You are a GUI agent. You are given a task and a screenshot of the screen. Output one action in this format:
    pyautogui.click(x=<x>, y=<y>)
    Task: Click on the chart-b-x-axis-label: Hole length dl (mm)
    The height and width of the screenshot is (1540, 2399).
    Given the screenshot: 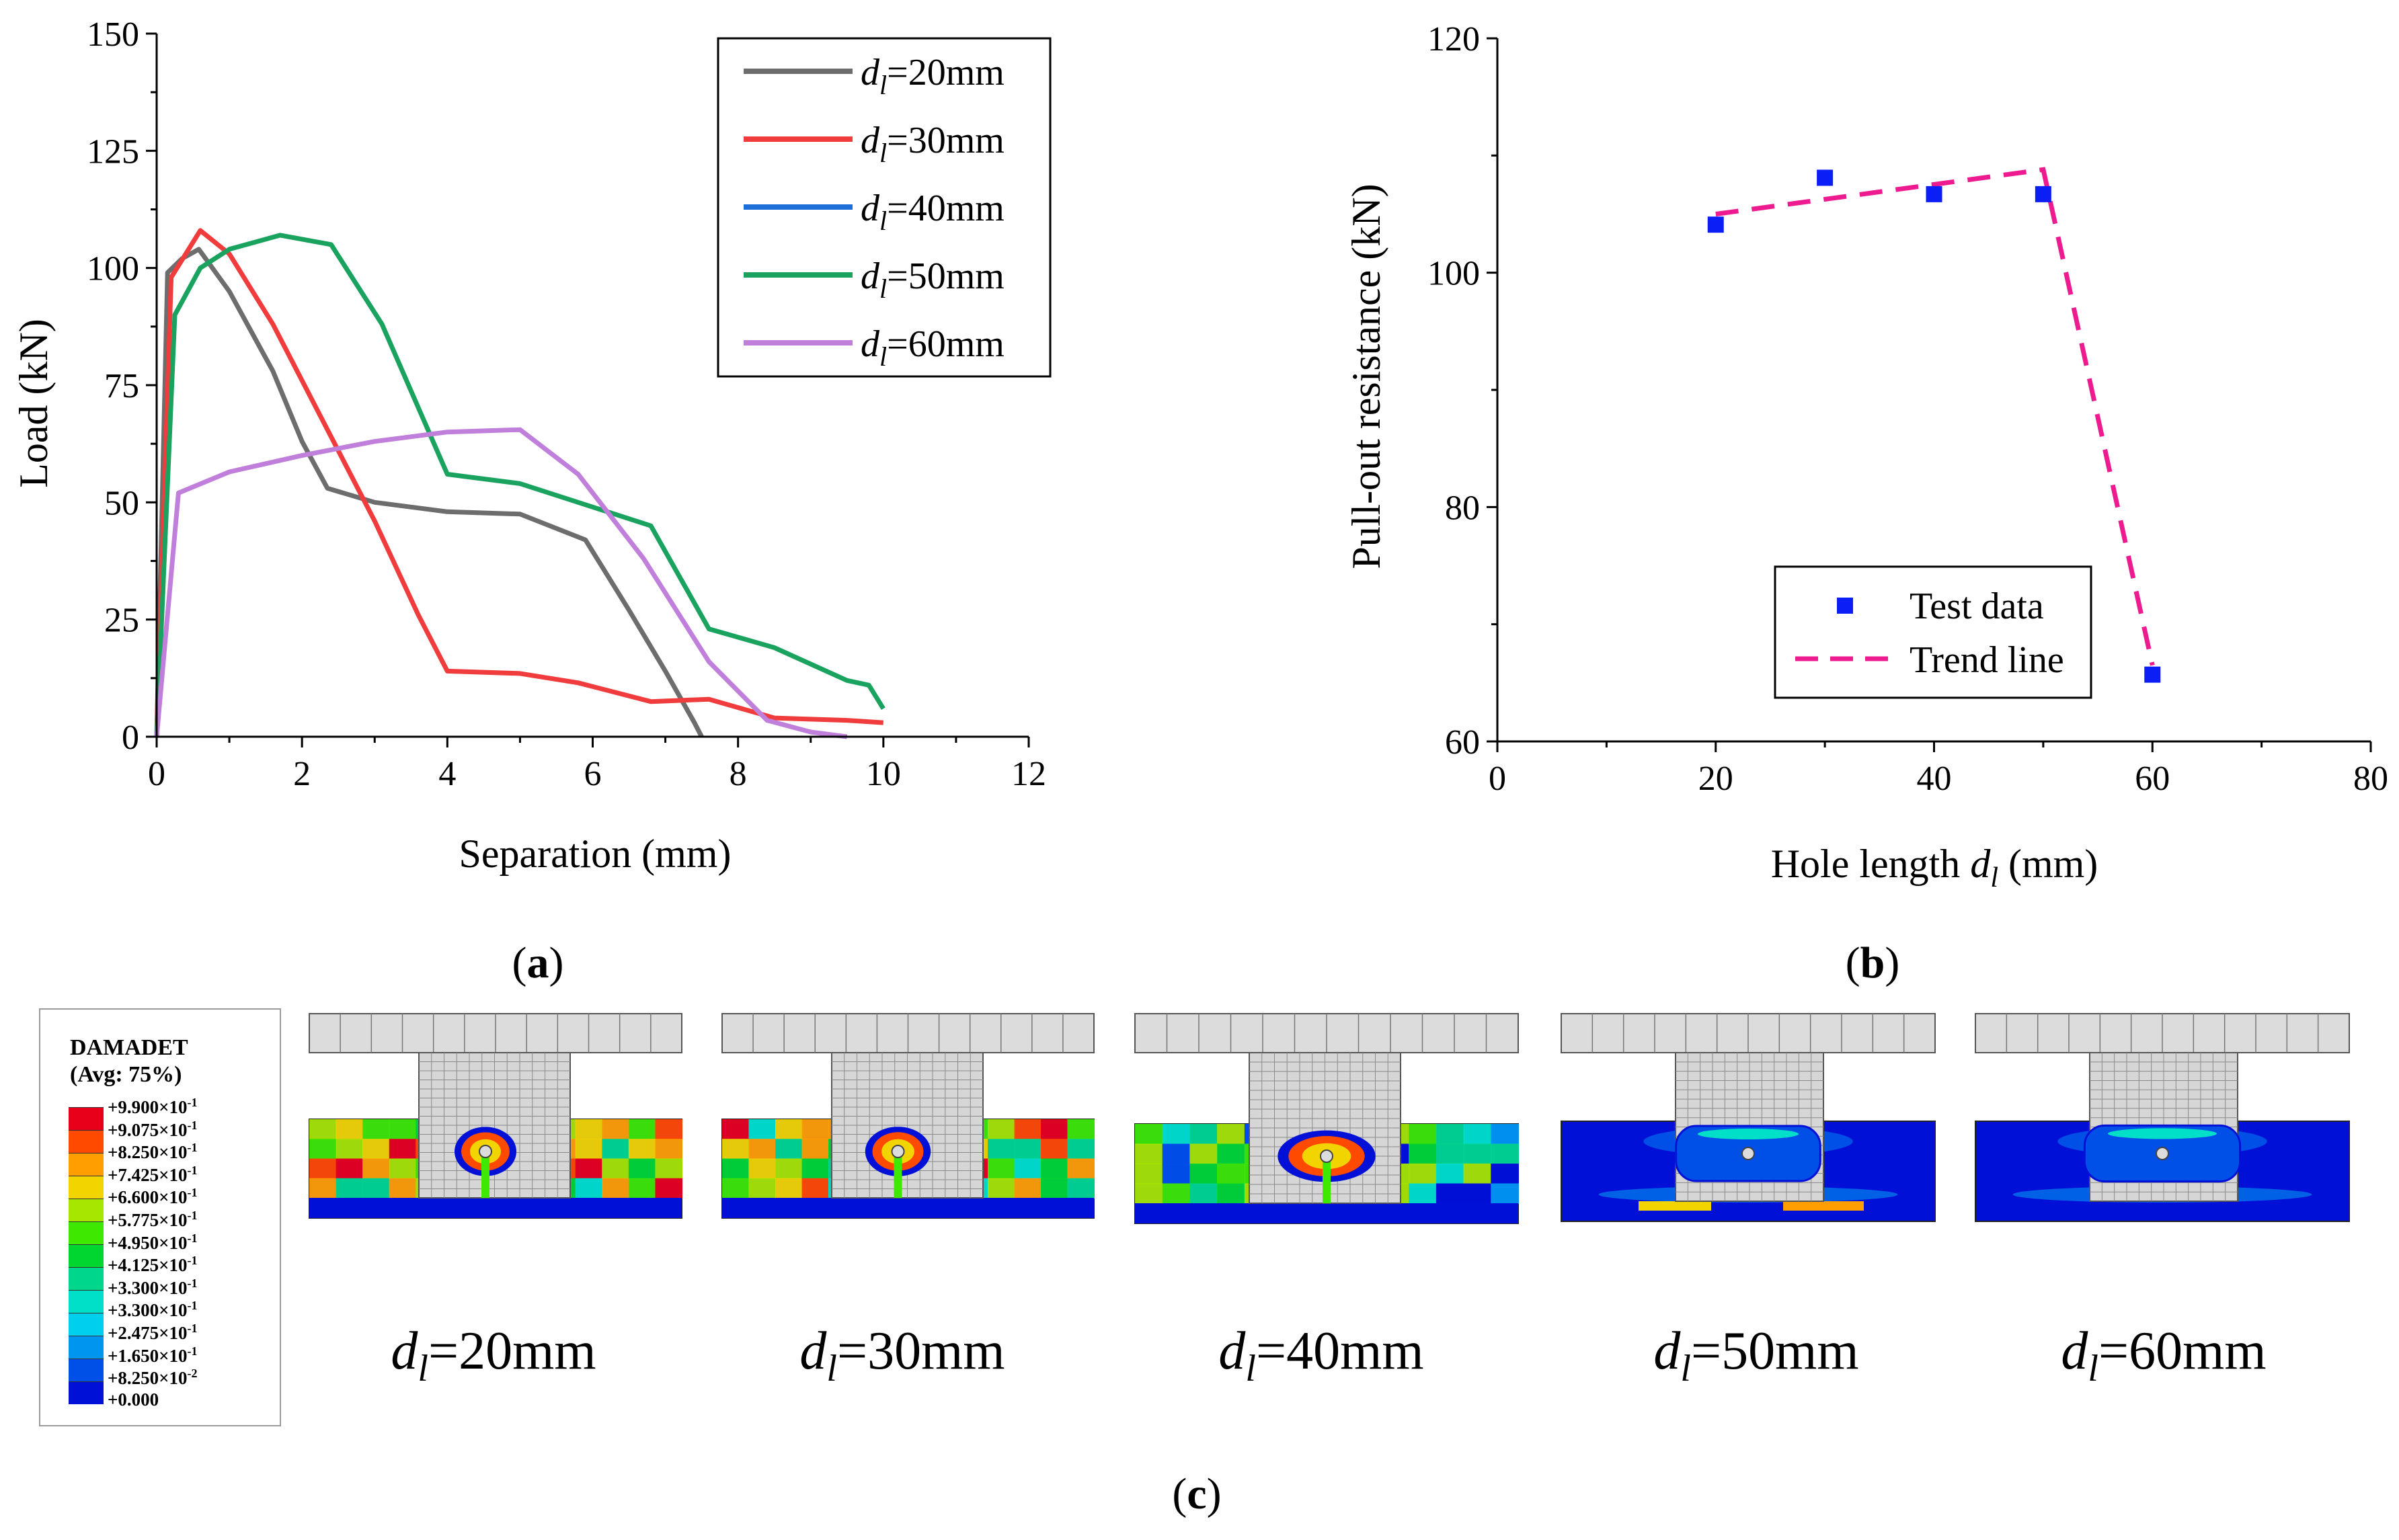 What is the action you would take?
    pyautogui.click(x=1934, y=868)
    